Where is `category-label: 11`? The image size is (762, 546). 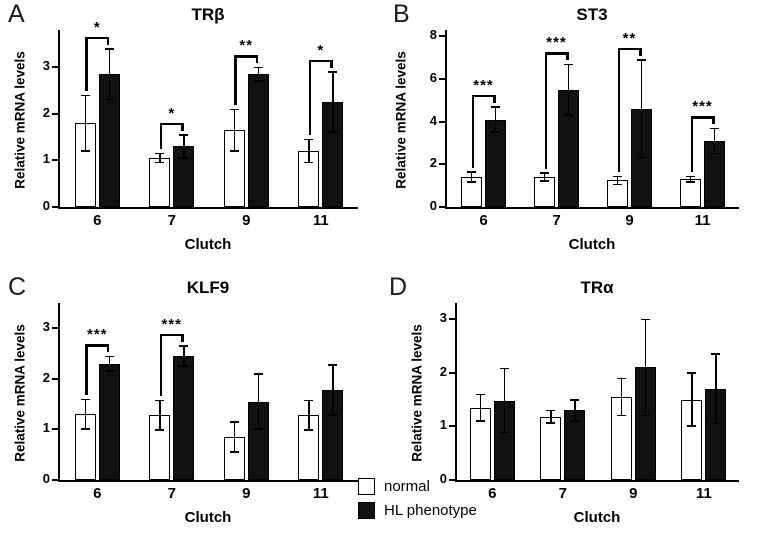 category-label: 11 is located at coordinates (703, 493).